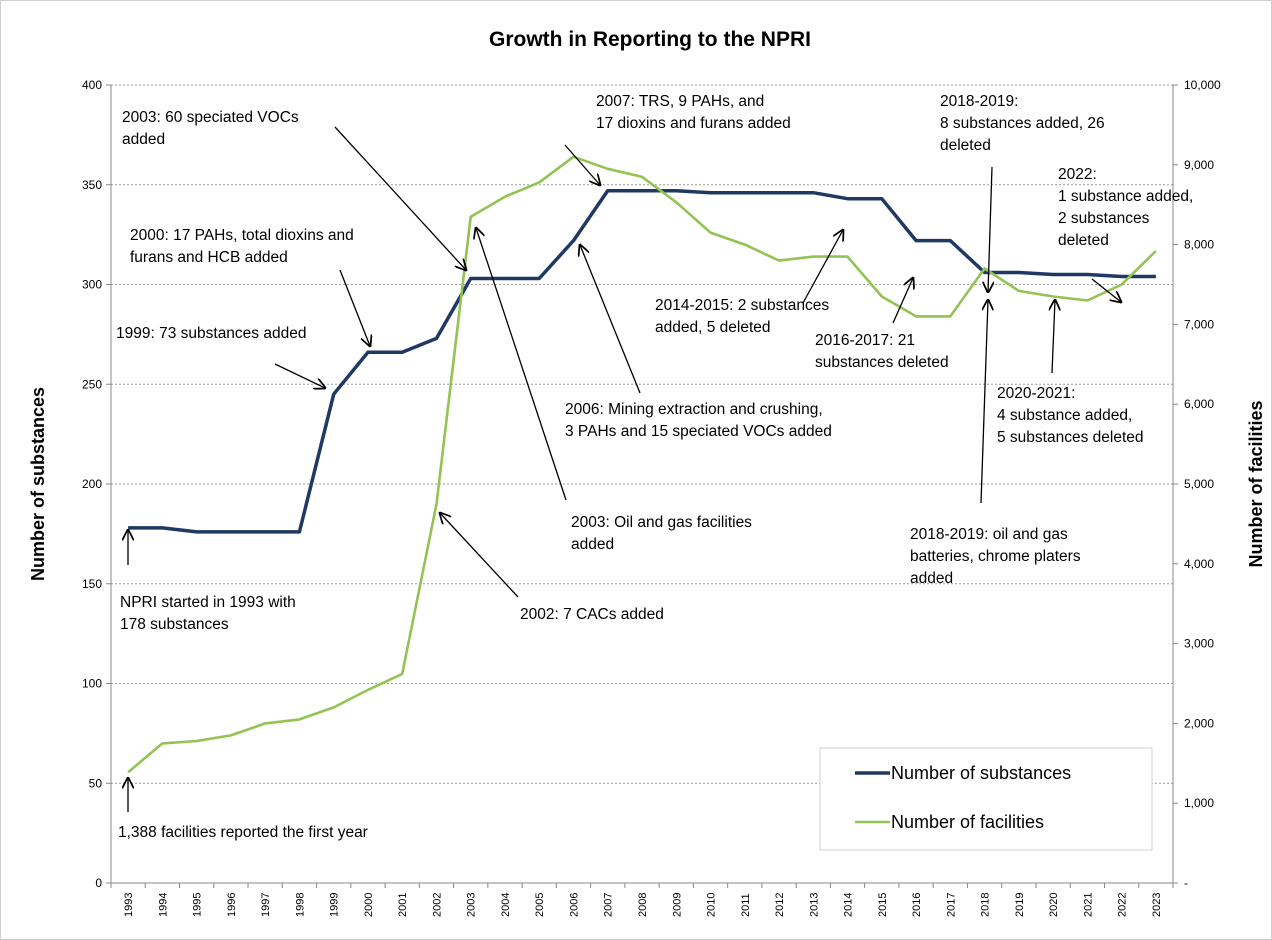 The image size is (1272, 940). I want to click on x-tick-label: 2019, so click(1020, 905).